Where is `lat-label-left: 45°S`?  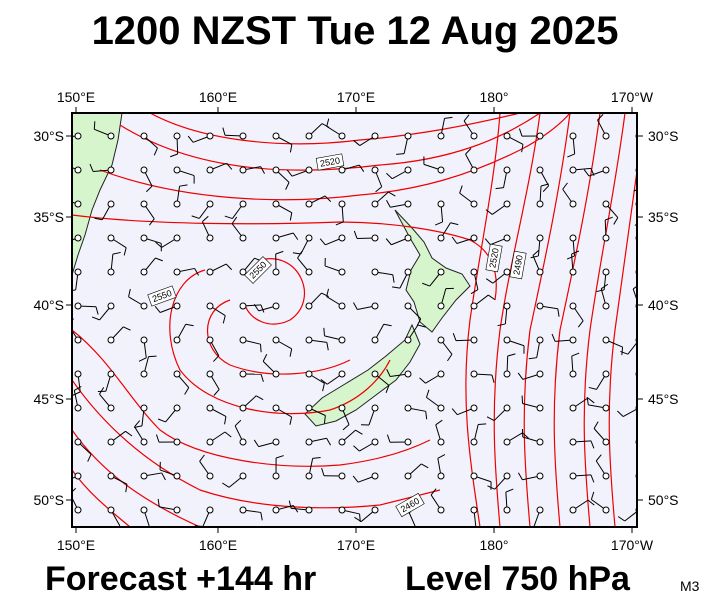 lat-label-left: 45°S is located at coordinates (48, 399).